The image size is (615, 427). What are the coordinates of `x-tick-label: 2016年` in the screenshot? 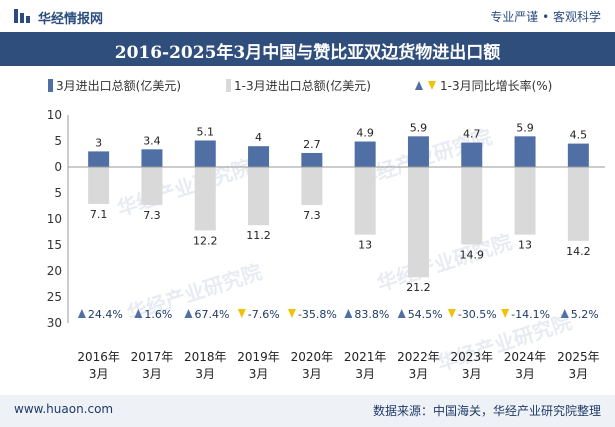 It's located at (98, 357).